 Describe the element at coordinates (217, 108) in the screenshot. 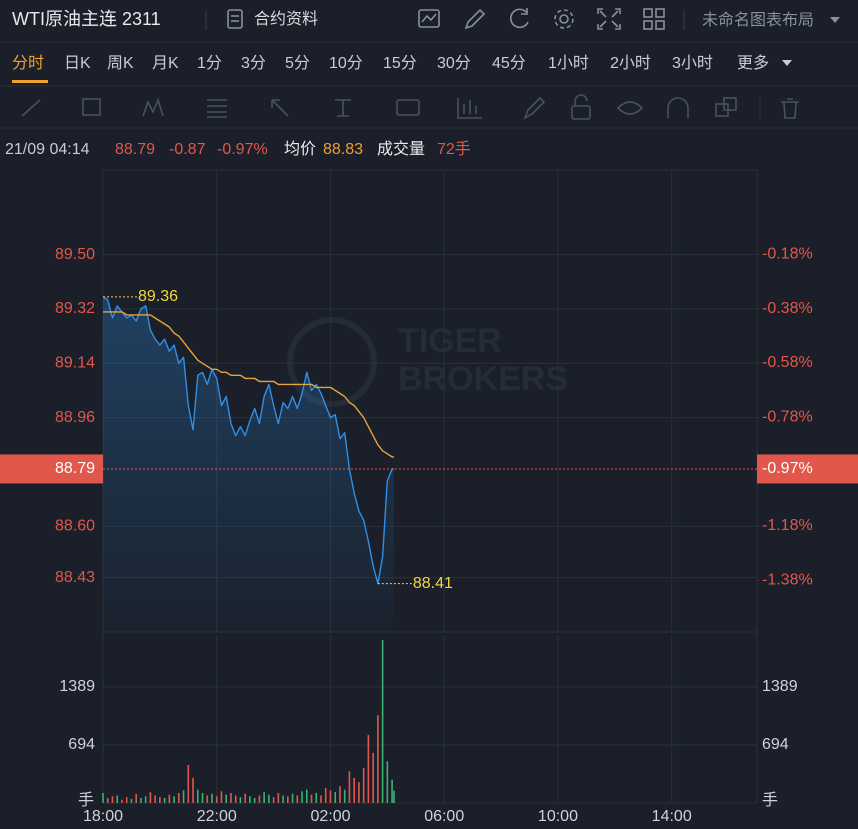

I see `tool-fib` at that location.